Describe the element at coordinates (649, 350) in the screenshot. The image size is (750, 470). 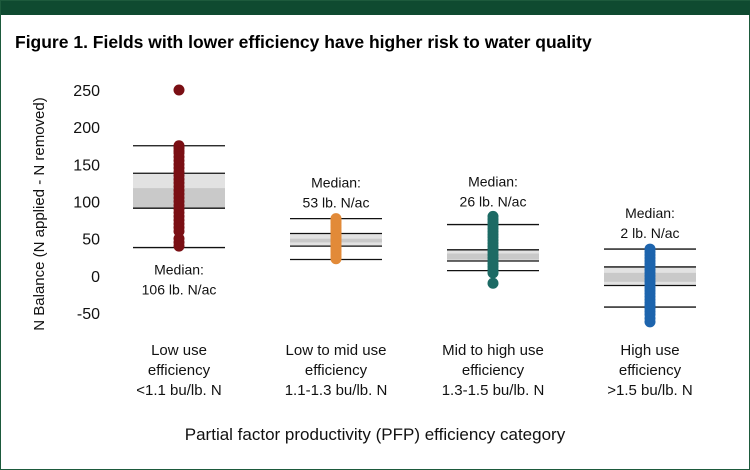
I see `category-label: High use` at that location.